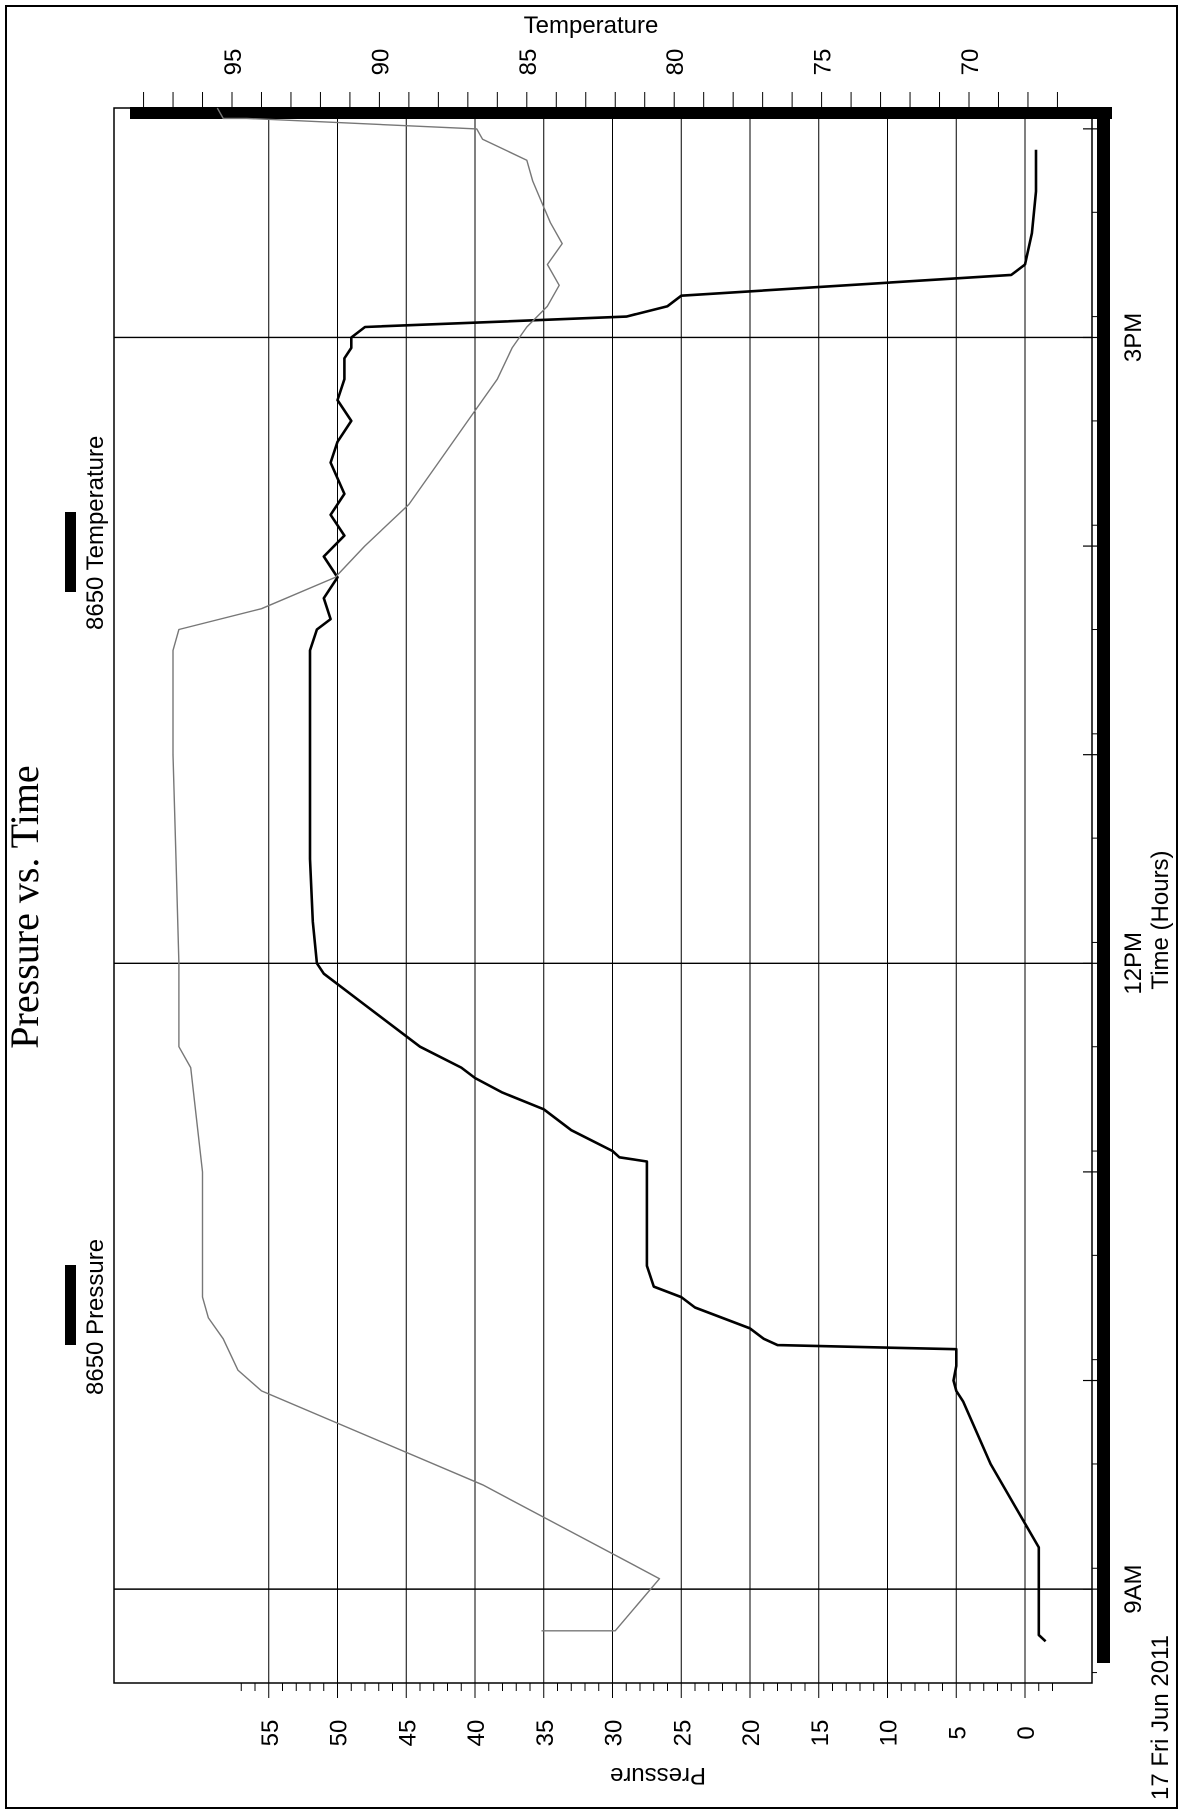  Describe the element at coordinates (95, 1317) in the screenshot. I see `legend-label: 8650 Pressure` at that location.